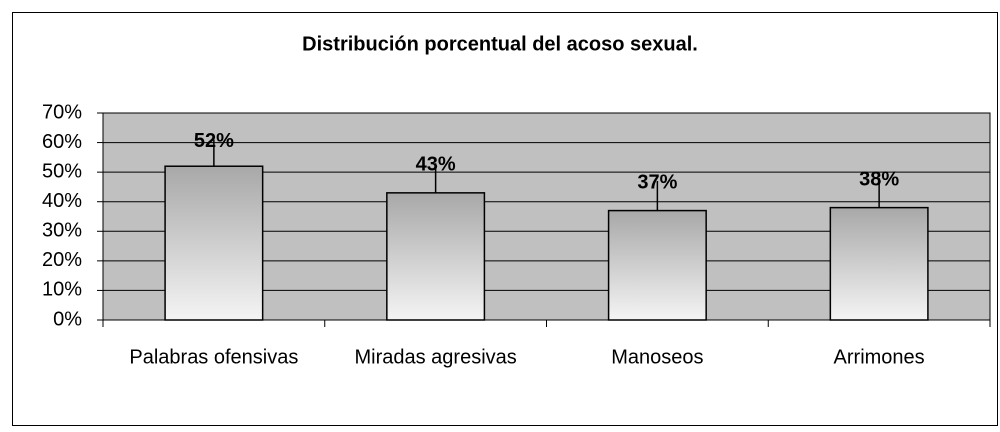 This screenshot has width=1000, height=432. What do you see at coordinates (214, 141) in the screenshot?
I see `value-label: 52%` at bounding box center [214, 141].